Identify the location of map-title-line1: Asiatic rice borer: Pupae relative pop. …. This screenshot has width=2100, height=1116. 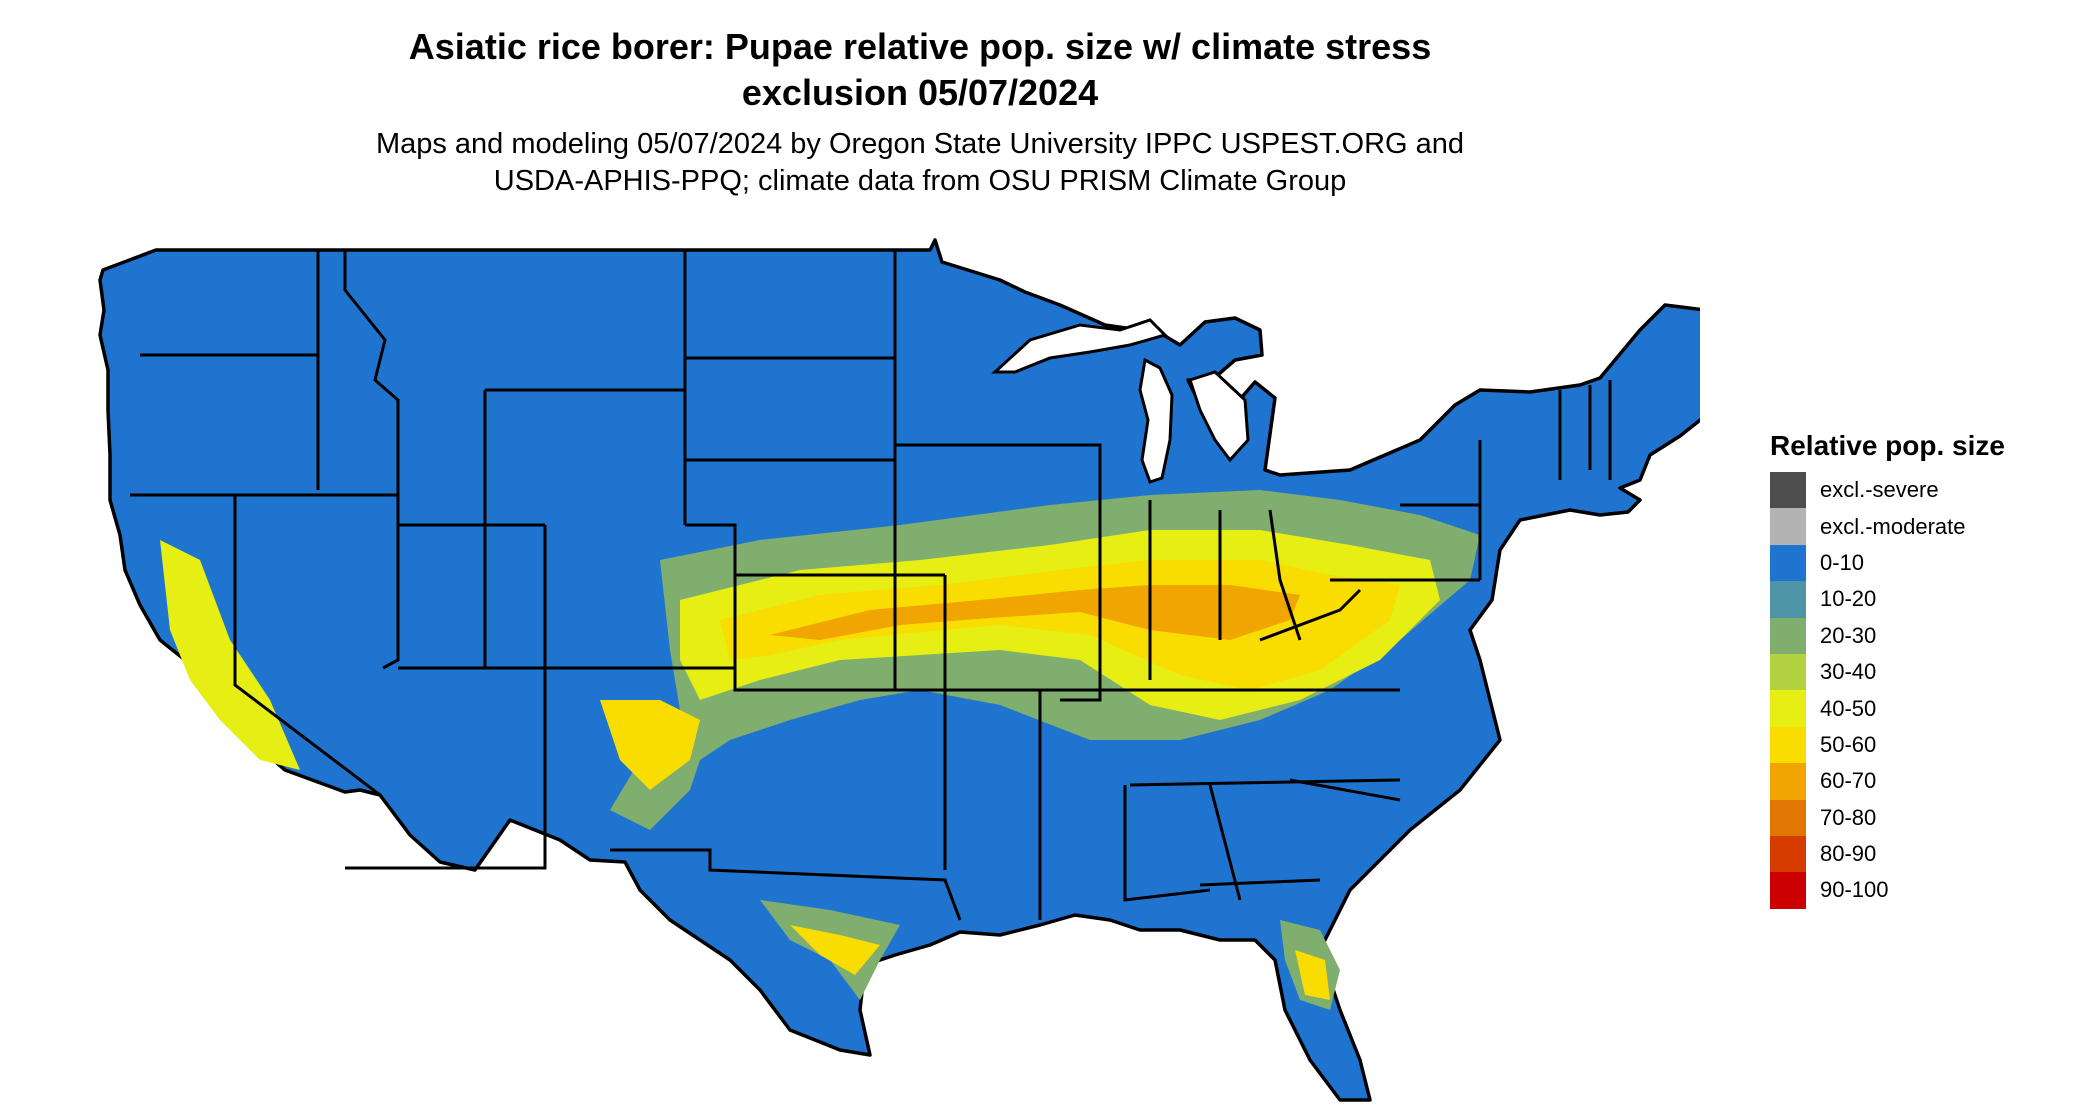
(920, 46).